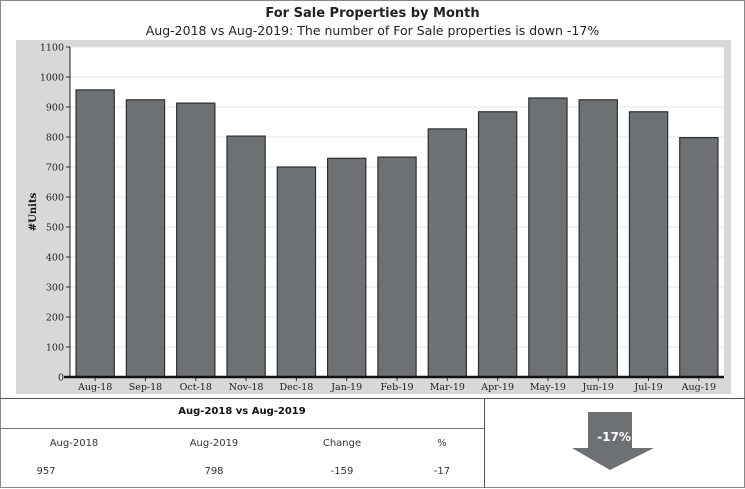  Describe the element at coordinates (52, 48) in the screenshot. I see `y-tick-label: 1100` at that location.